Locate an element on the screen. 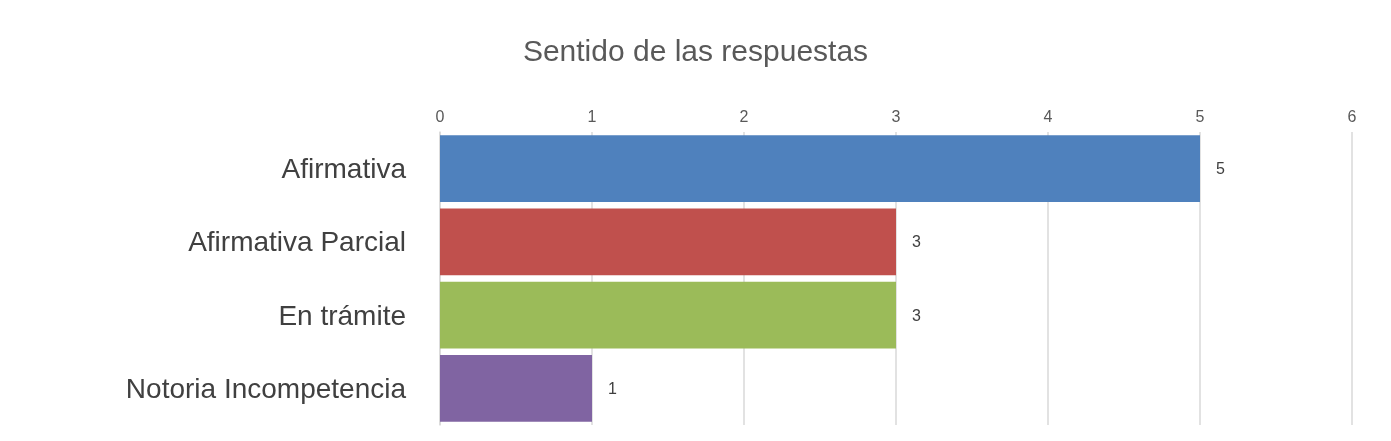 This screenshot has height=441, width=1391. y-tick-label: Notoria Incompetencia is located at coordinates (266, 388).